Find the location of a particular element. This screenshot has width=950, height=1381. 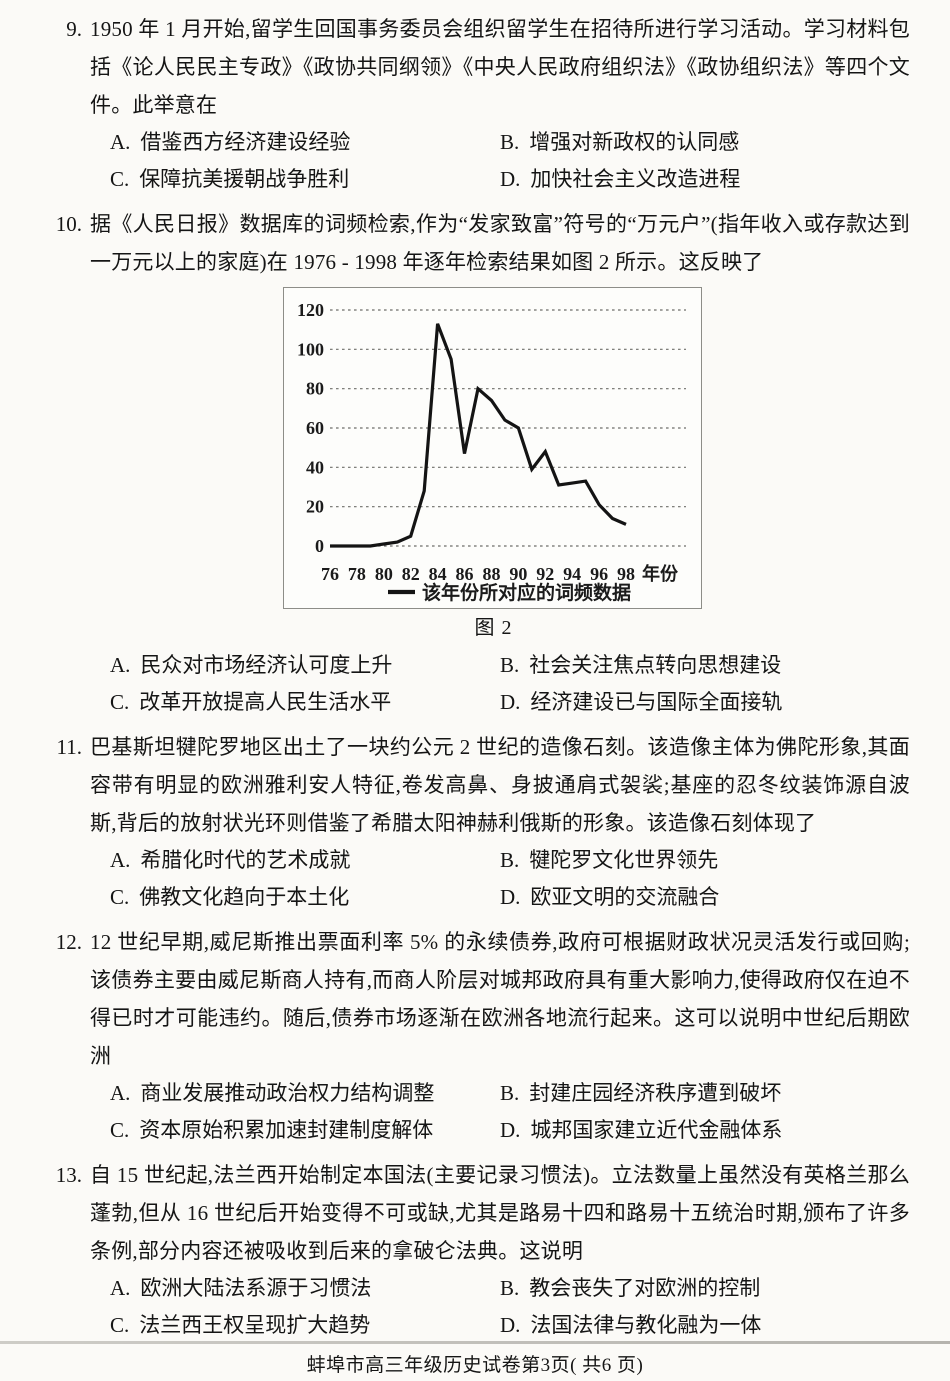

option-a: A. 借鉴西方经济建设经验 is located at coordinates (305, 142).